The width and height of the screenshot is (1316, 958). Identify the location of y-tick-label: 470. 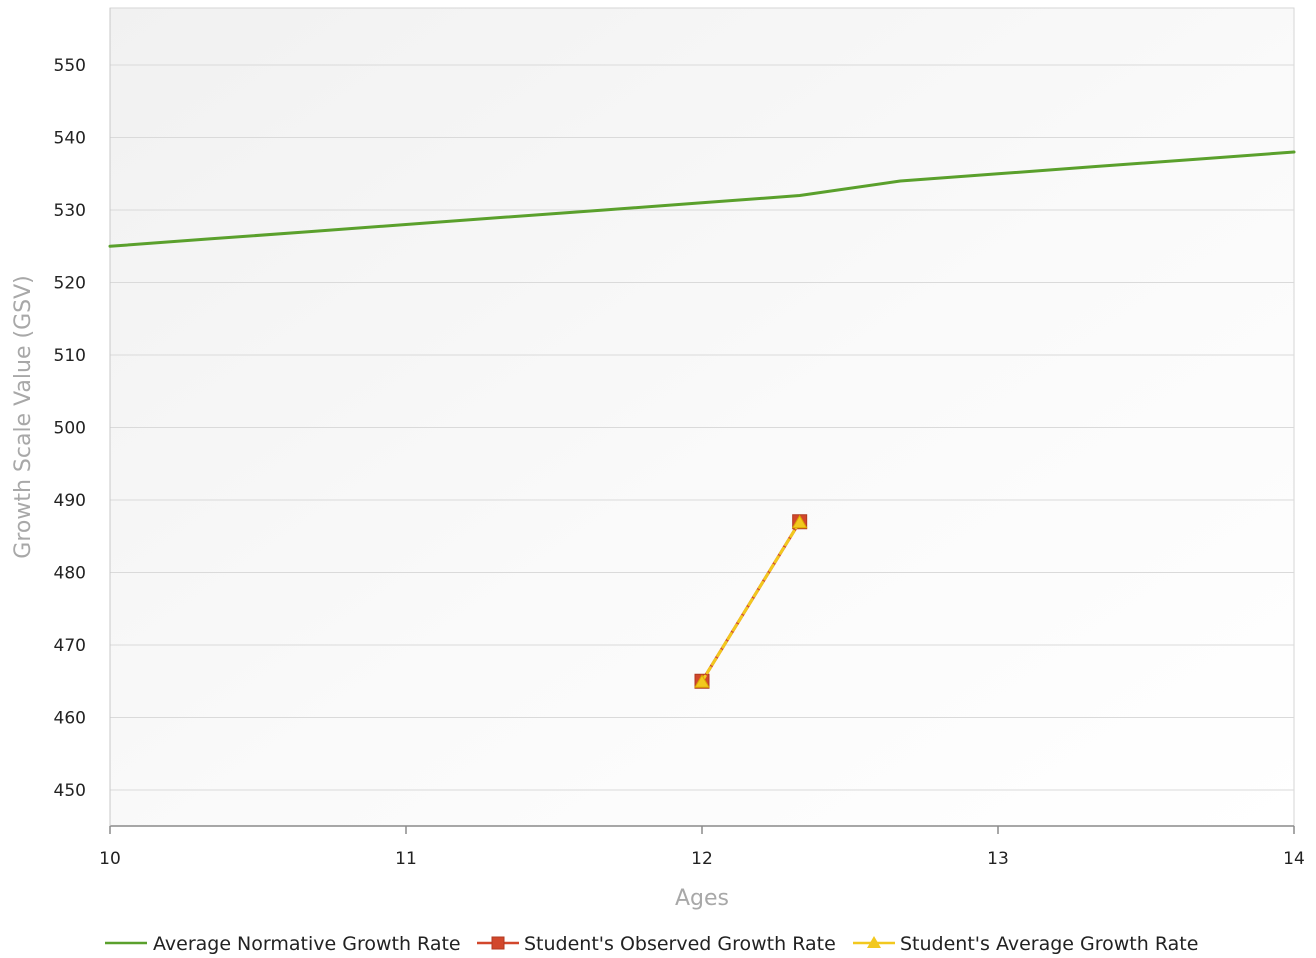
(70, 646).